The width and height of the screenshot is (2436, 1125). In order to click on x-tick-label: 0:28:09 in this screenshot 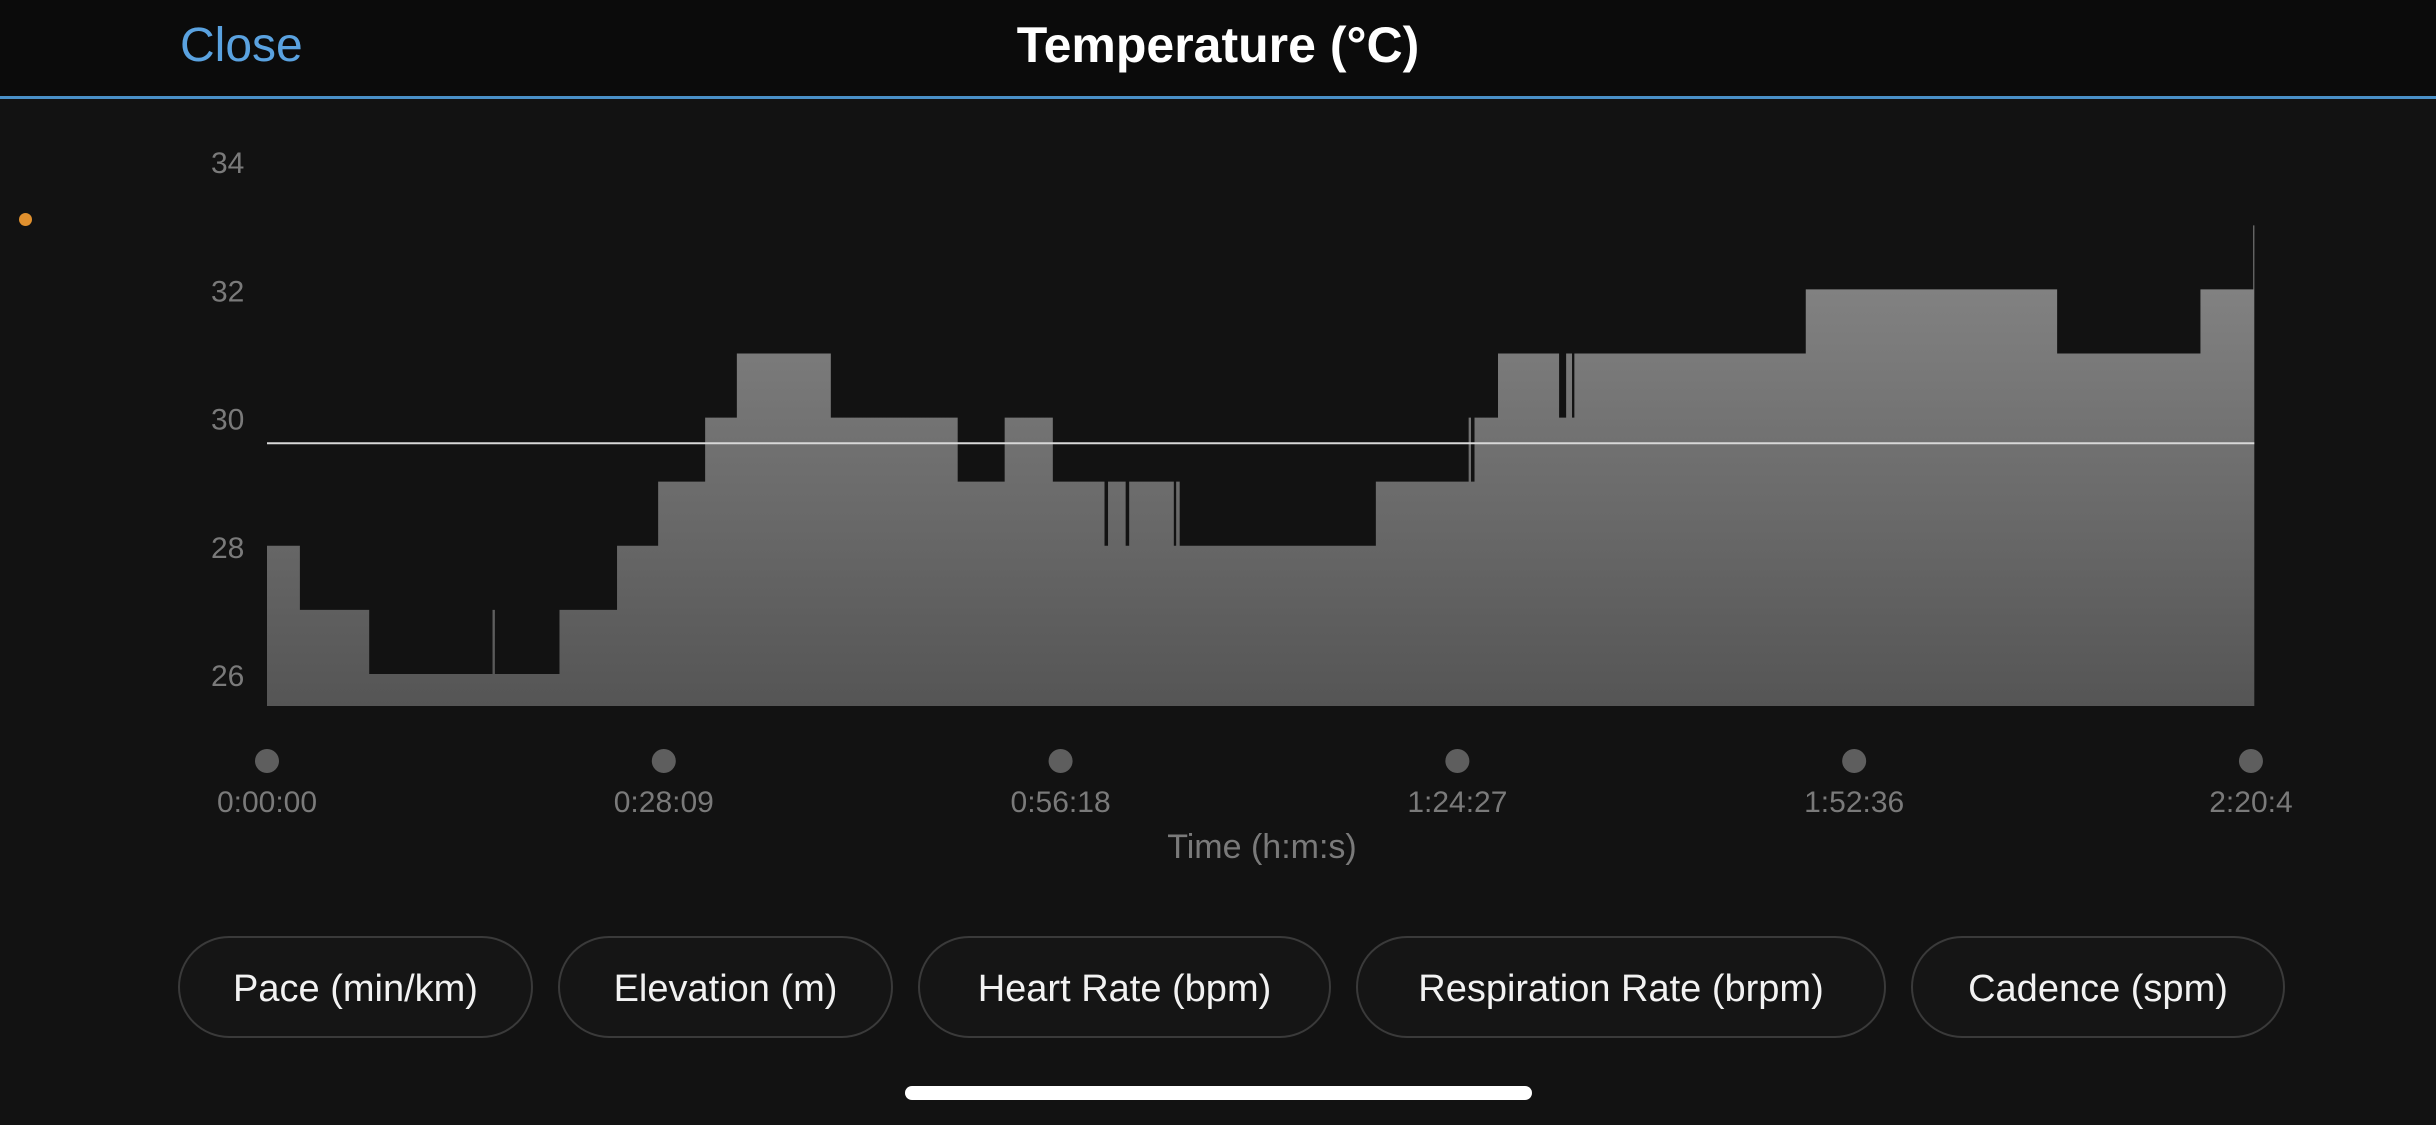, I will do `click(664, 802)`.